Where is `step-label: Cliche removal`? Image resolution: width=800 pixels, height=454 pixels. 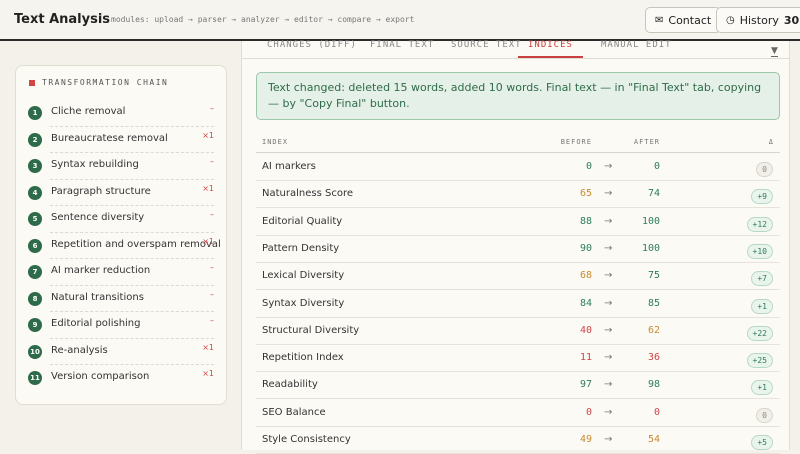 step-label: Cliche removal is located at coordinates (88, 111).